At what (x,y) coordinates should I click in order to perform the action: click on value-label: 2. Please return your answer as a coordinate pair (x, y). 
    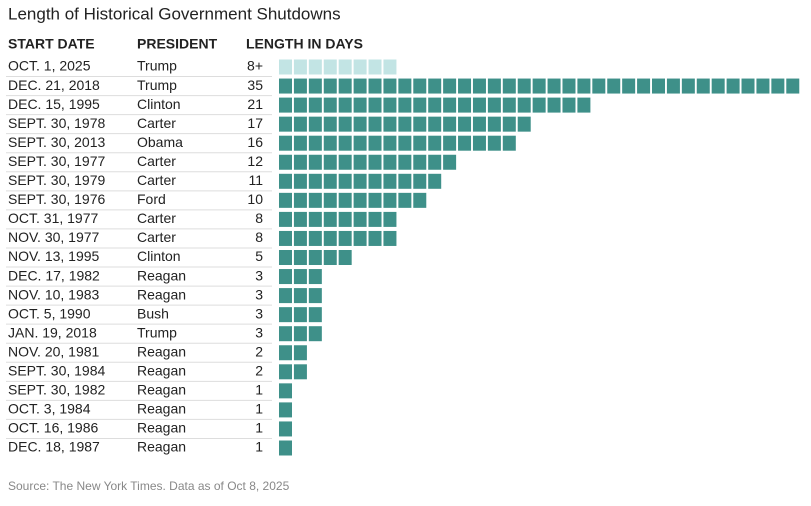
    Looking at the image, I should click on (259, 371).